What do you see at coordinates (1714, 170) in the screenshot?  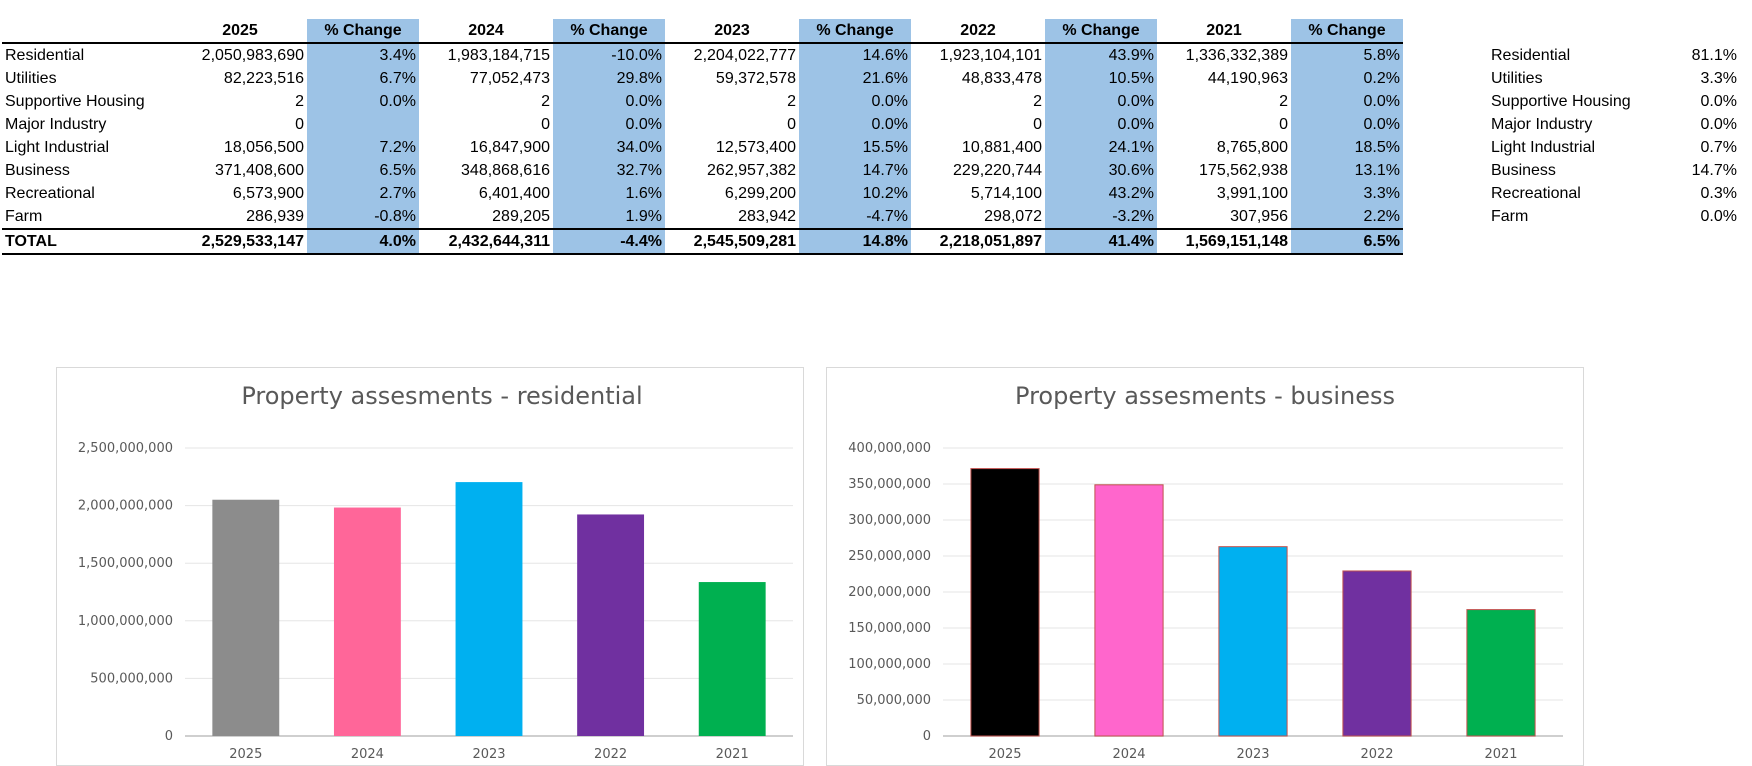 I see `share-value: 14.7%` at bounding box center [1714, 170].